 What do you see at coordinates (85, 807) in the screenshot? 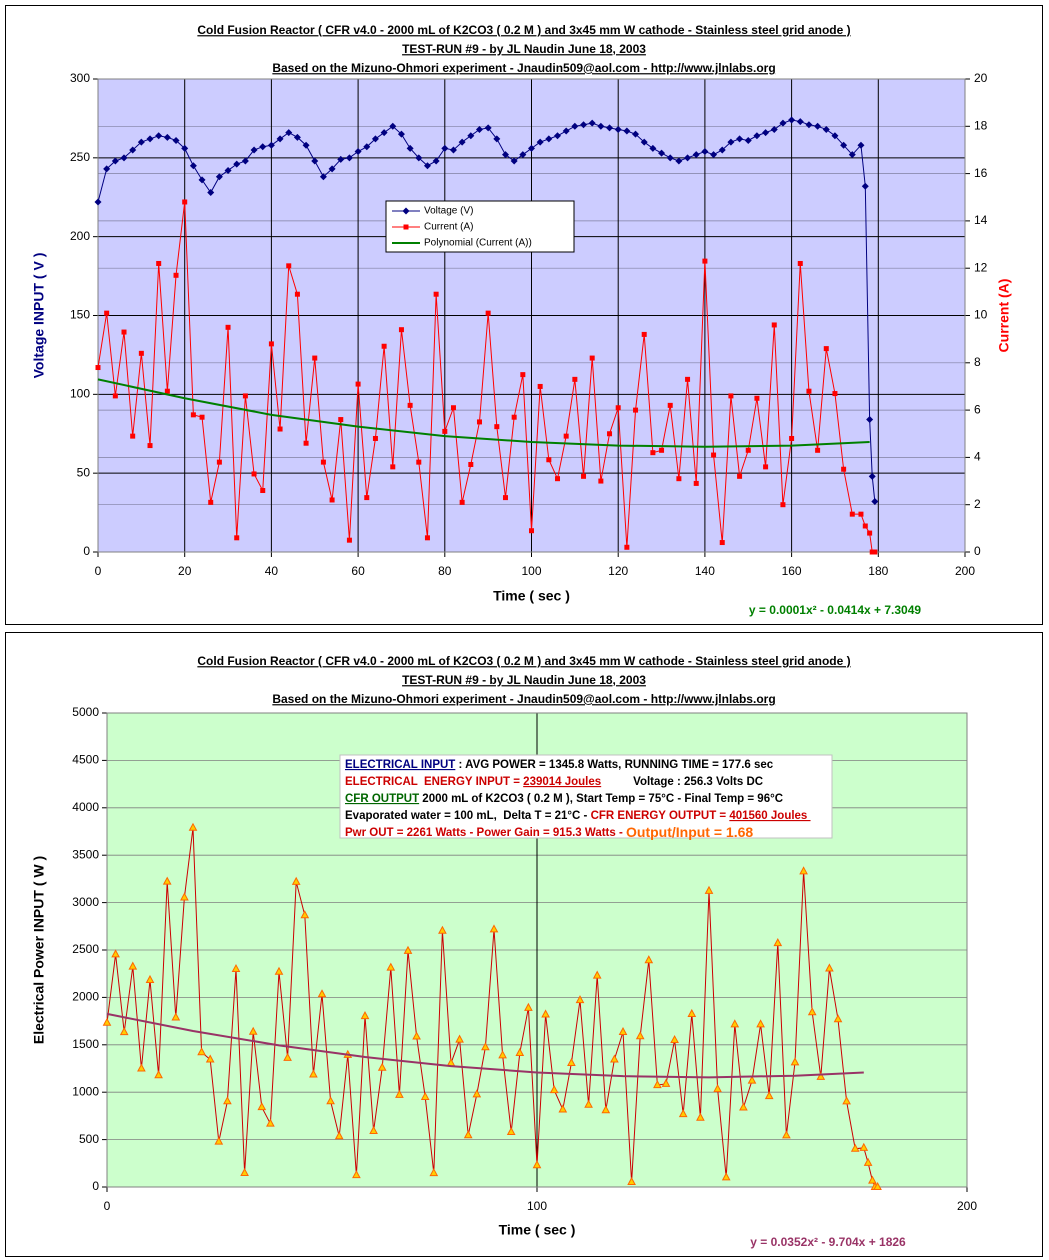
I see `y-tick-label: 4000` at bounding box center [85, 807].